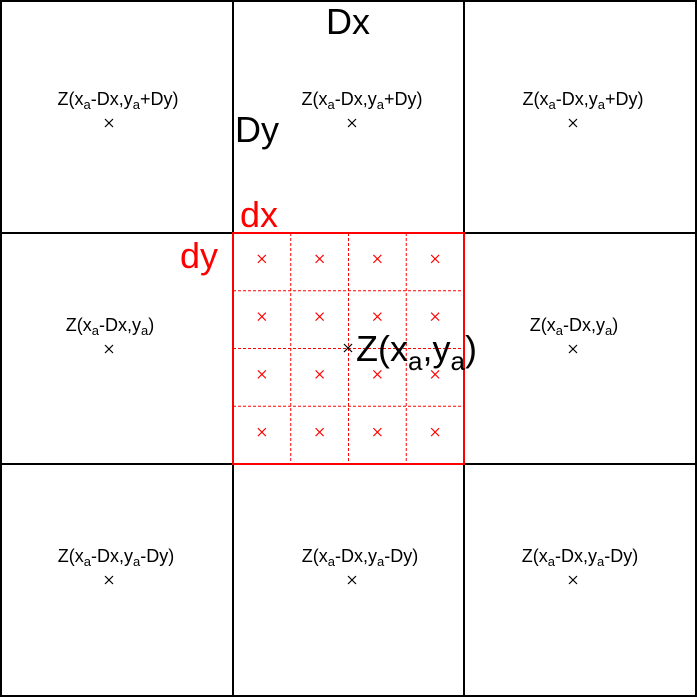 The width and height of the screenshot is (697, 697). I want to click on cell-label-bottom-left: Z(xa-Dx,ya-Dy), so click(116, 557).